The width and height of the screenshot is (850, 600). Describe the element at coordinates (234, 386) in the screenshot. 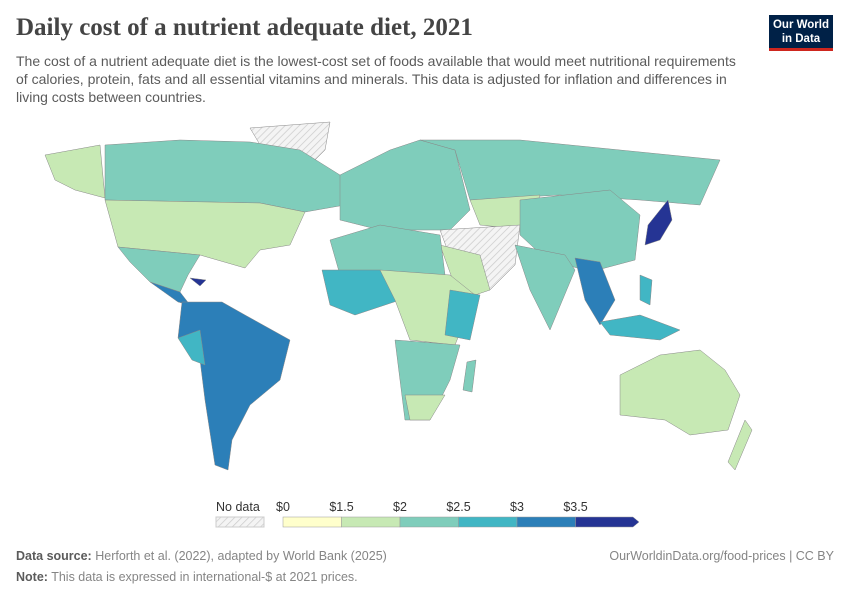

I see `region-south-america` at that location.